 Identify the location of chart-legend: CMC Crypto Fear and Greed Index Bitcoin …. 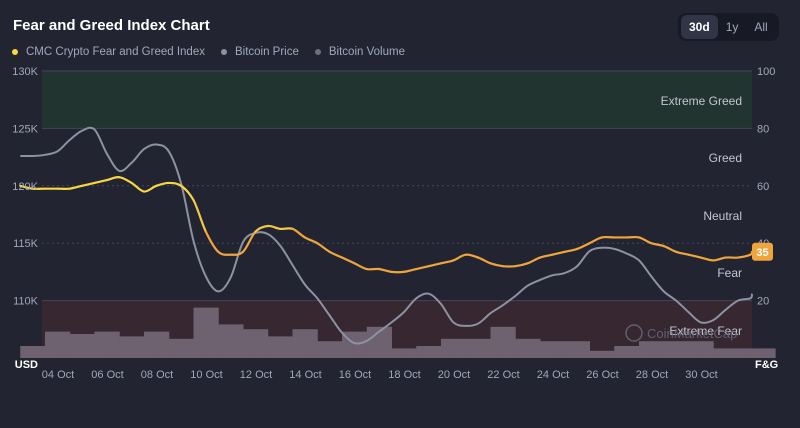
(216, 52).